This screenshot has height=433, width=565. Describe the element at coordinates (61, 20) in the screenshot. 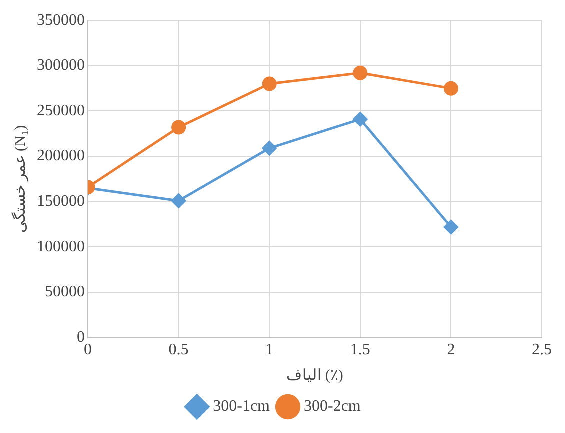

I see `y-tick-label: 350000` at that location.